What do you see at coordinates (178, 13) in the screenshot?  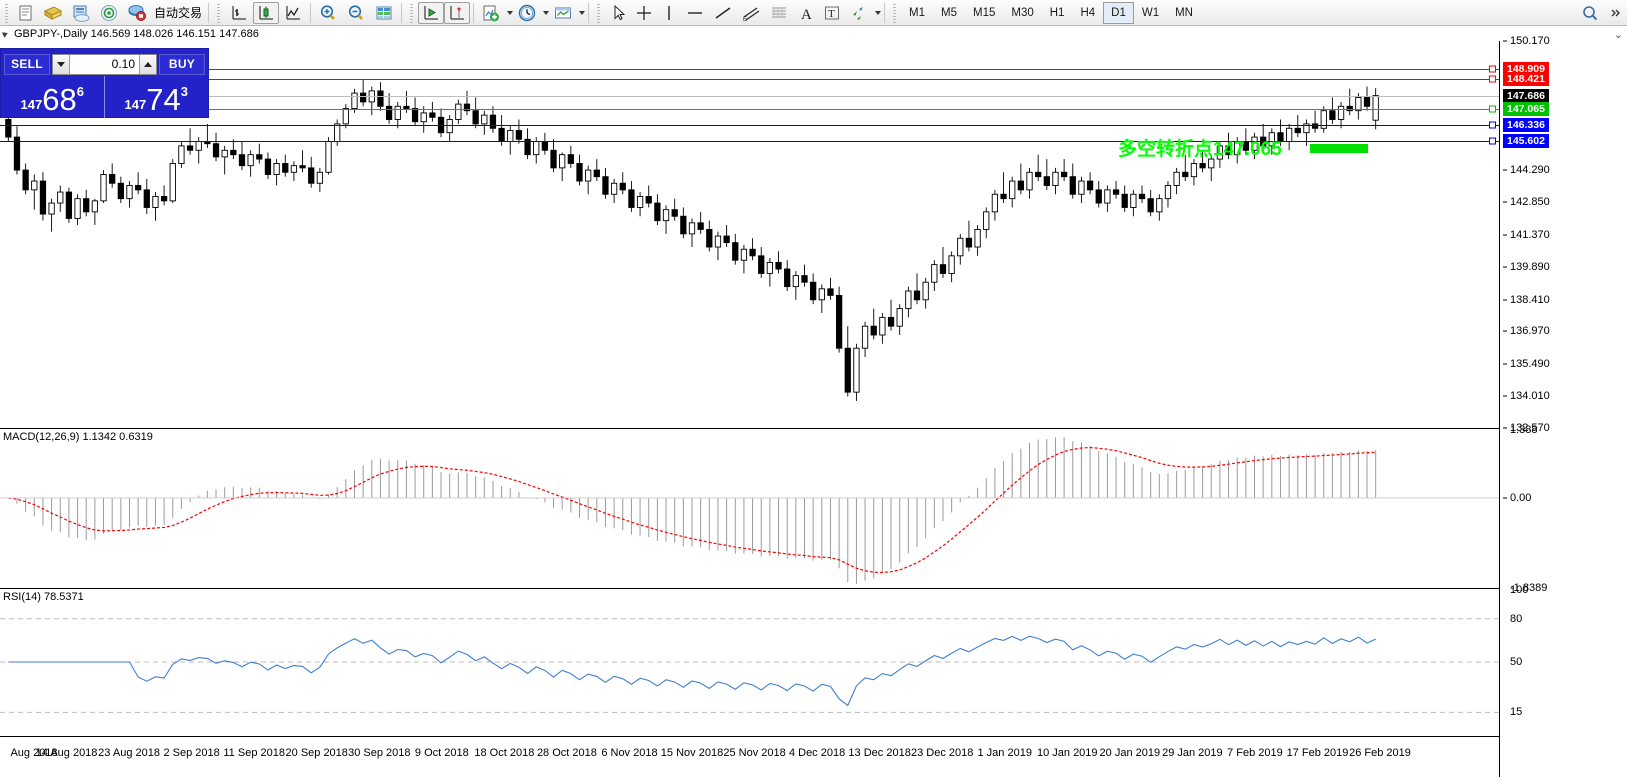 I see `autotrading-label: 自动交易` at bounding box center [178, 13].